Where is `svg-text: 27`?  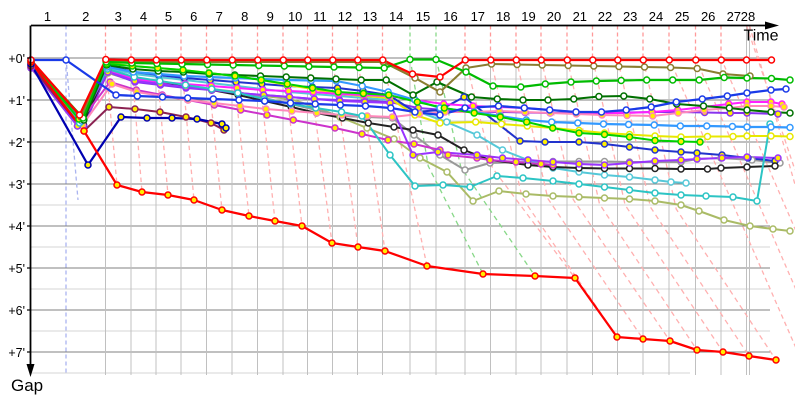
svg-text: 27 is located at coordinates (734, 16).